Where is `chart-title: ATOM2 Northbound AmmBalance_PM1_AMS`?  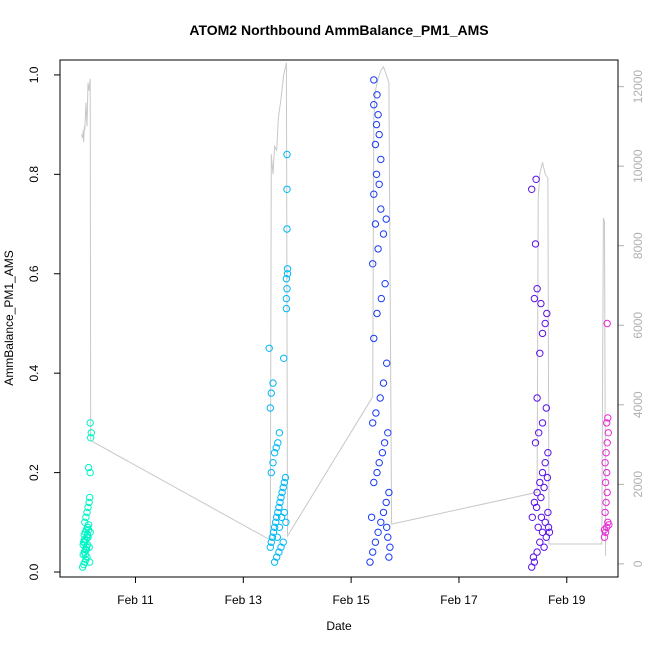
chart-title: ATOM2 Northbound AmmBalance_PM1_AMS is located at coordinates (338, 30).